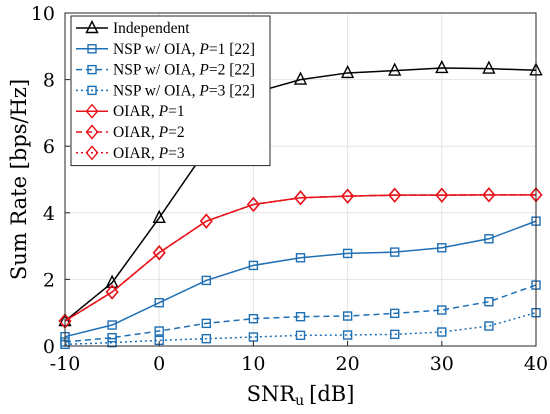 The height and width of the screenshot is (414, 550). Describe the element at coordinates (149, 132) in the screenshot. I see `legend-label: OIAR, P=2` at that location.